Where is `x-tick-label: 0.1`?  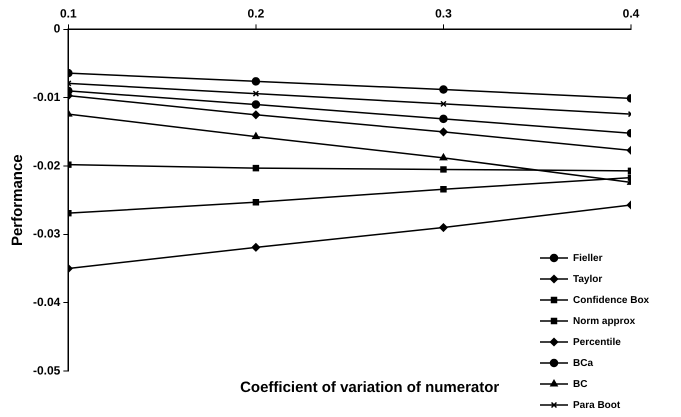 x-tick-label: 0.1 is located at coordinates (69, 13).